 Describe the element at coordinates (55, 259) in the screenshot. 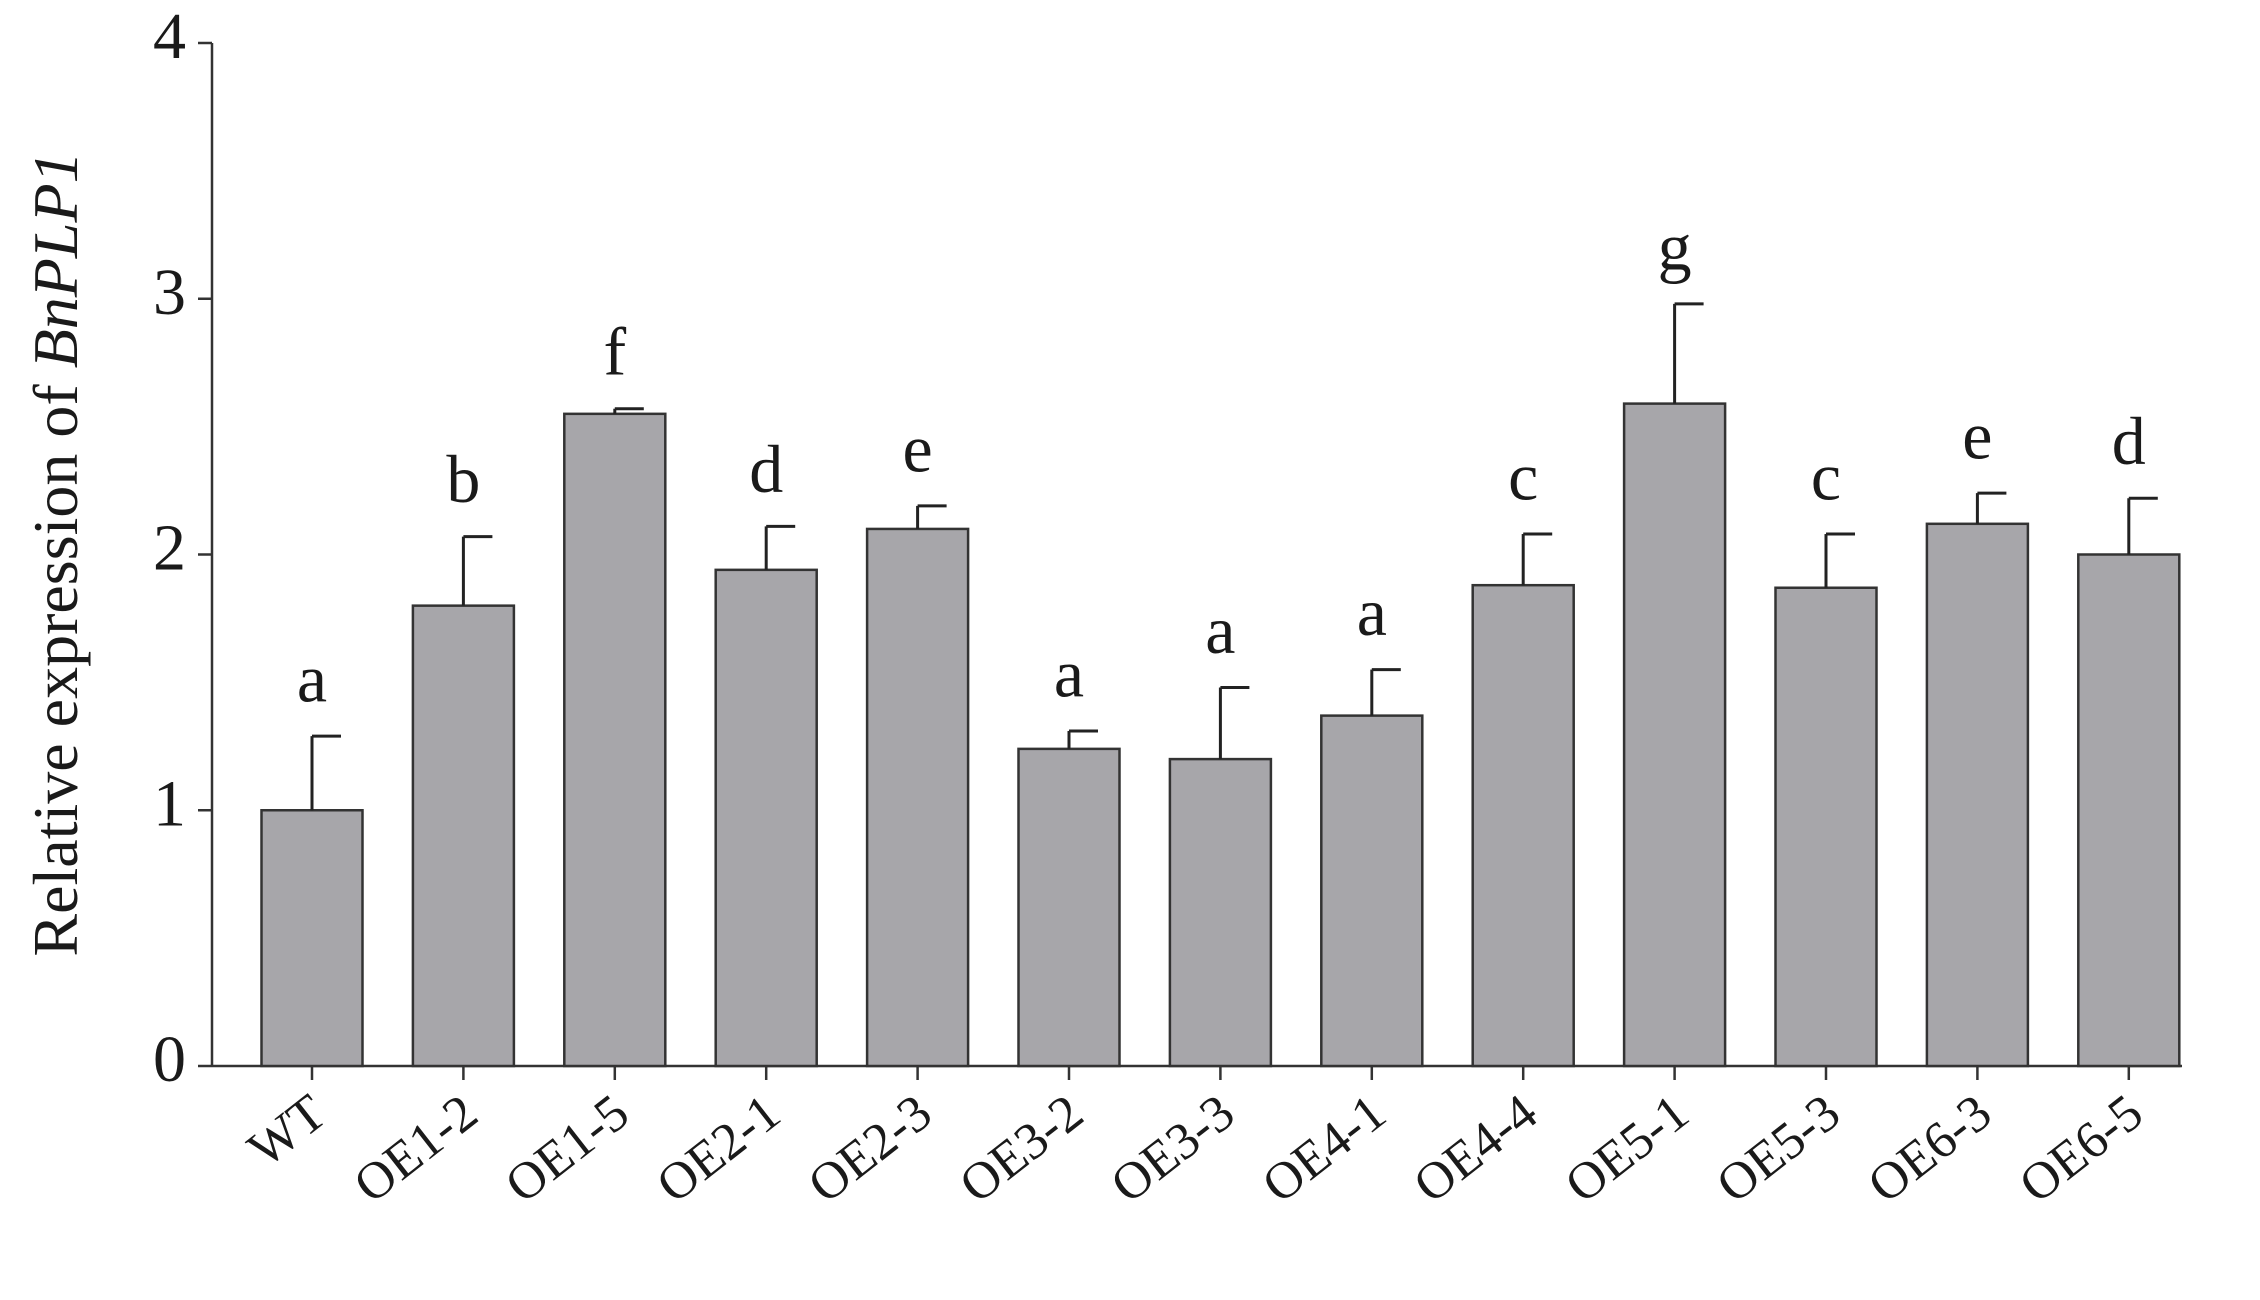

I see `y-label-gene: BnPLP1` at that location.